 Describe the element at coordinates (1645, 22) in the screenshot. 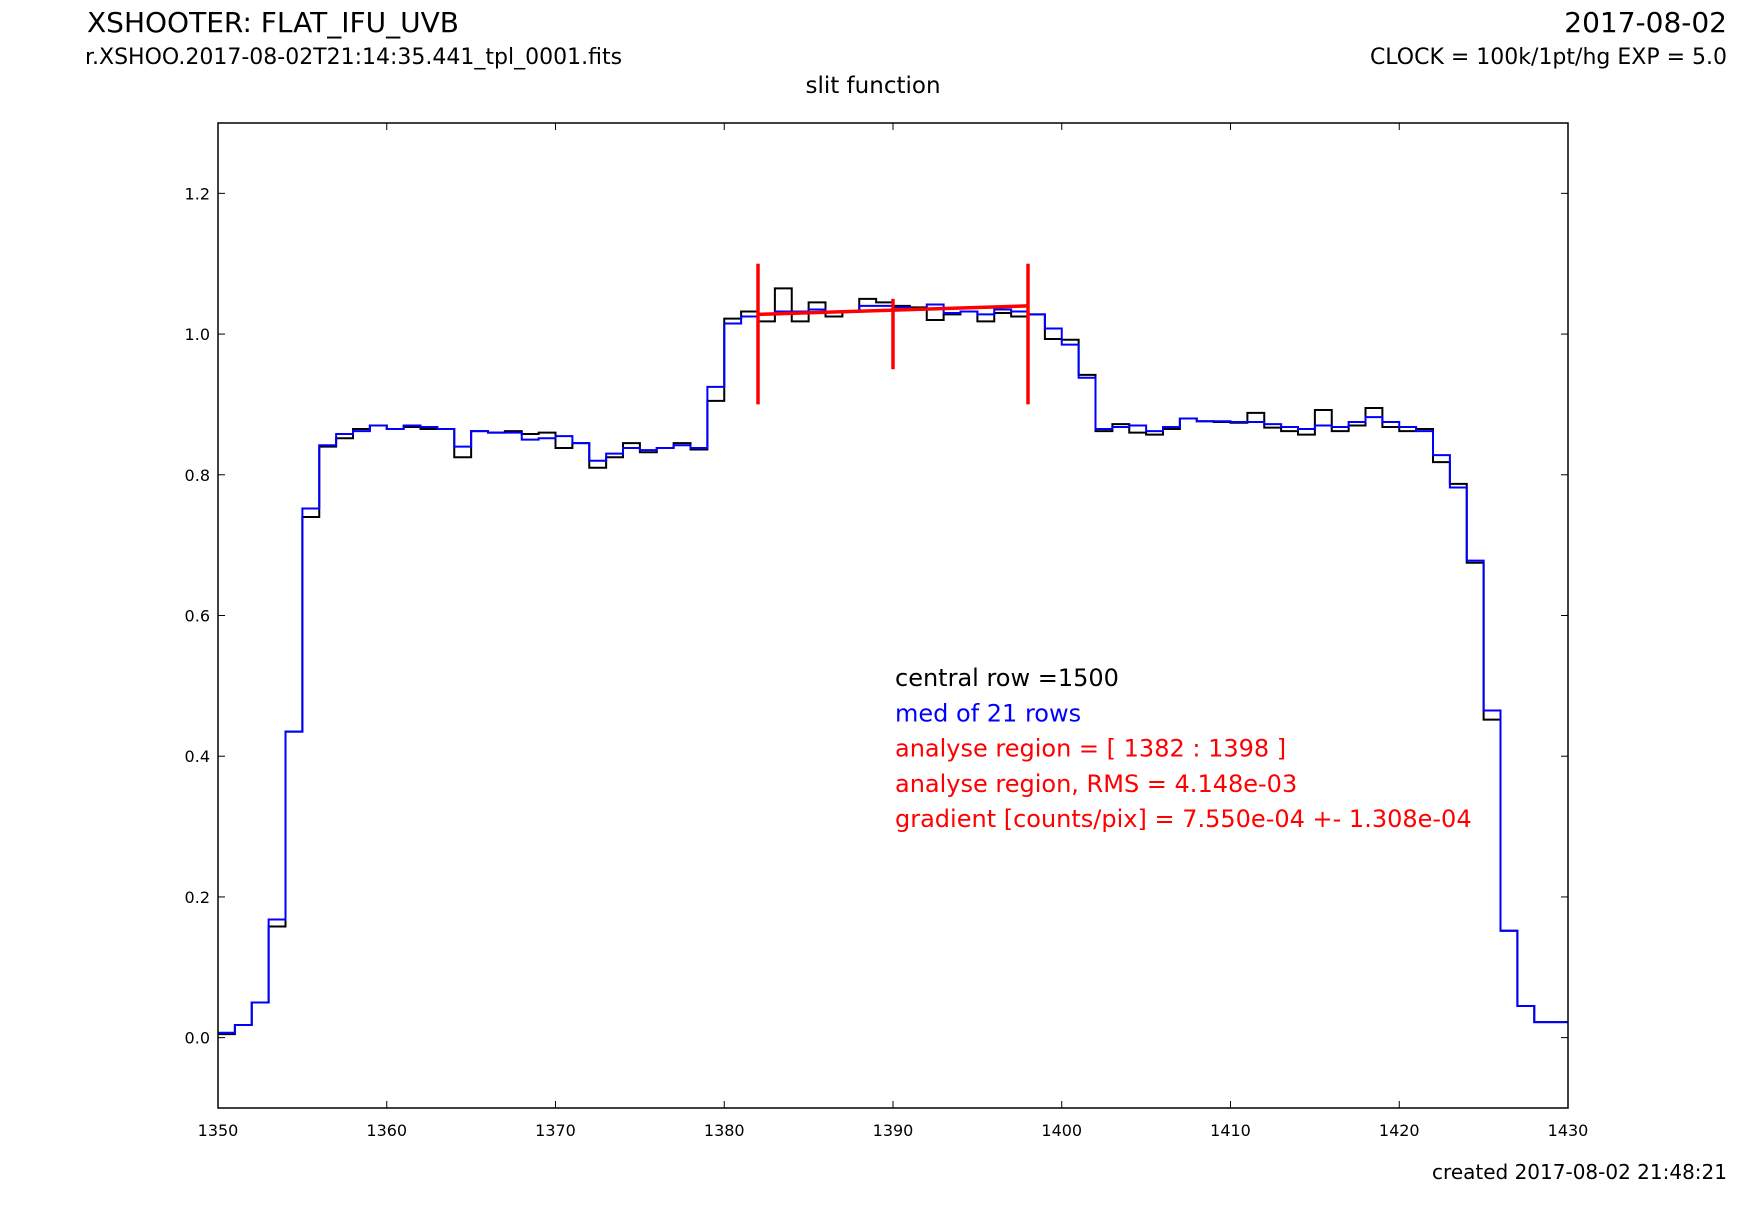

I see `report-date: 2017-08-02` at that location.